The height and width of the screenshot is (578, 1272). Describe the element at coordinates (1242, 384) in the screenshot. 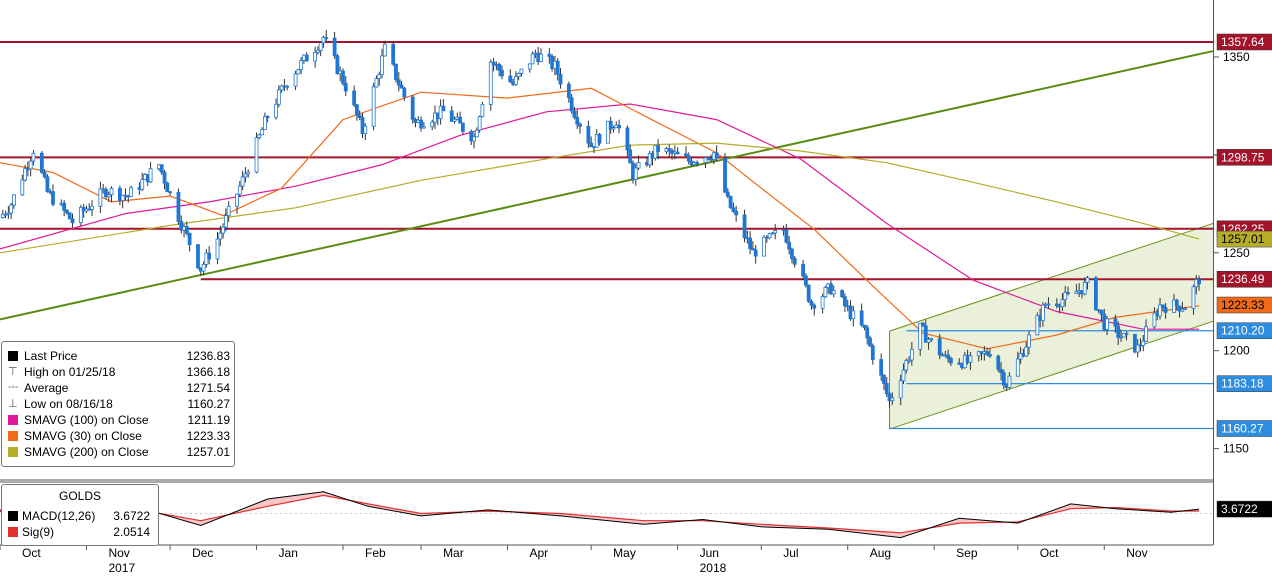

I see `value-tag-label: 1183.18` at that location.